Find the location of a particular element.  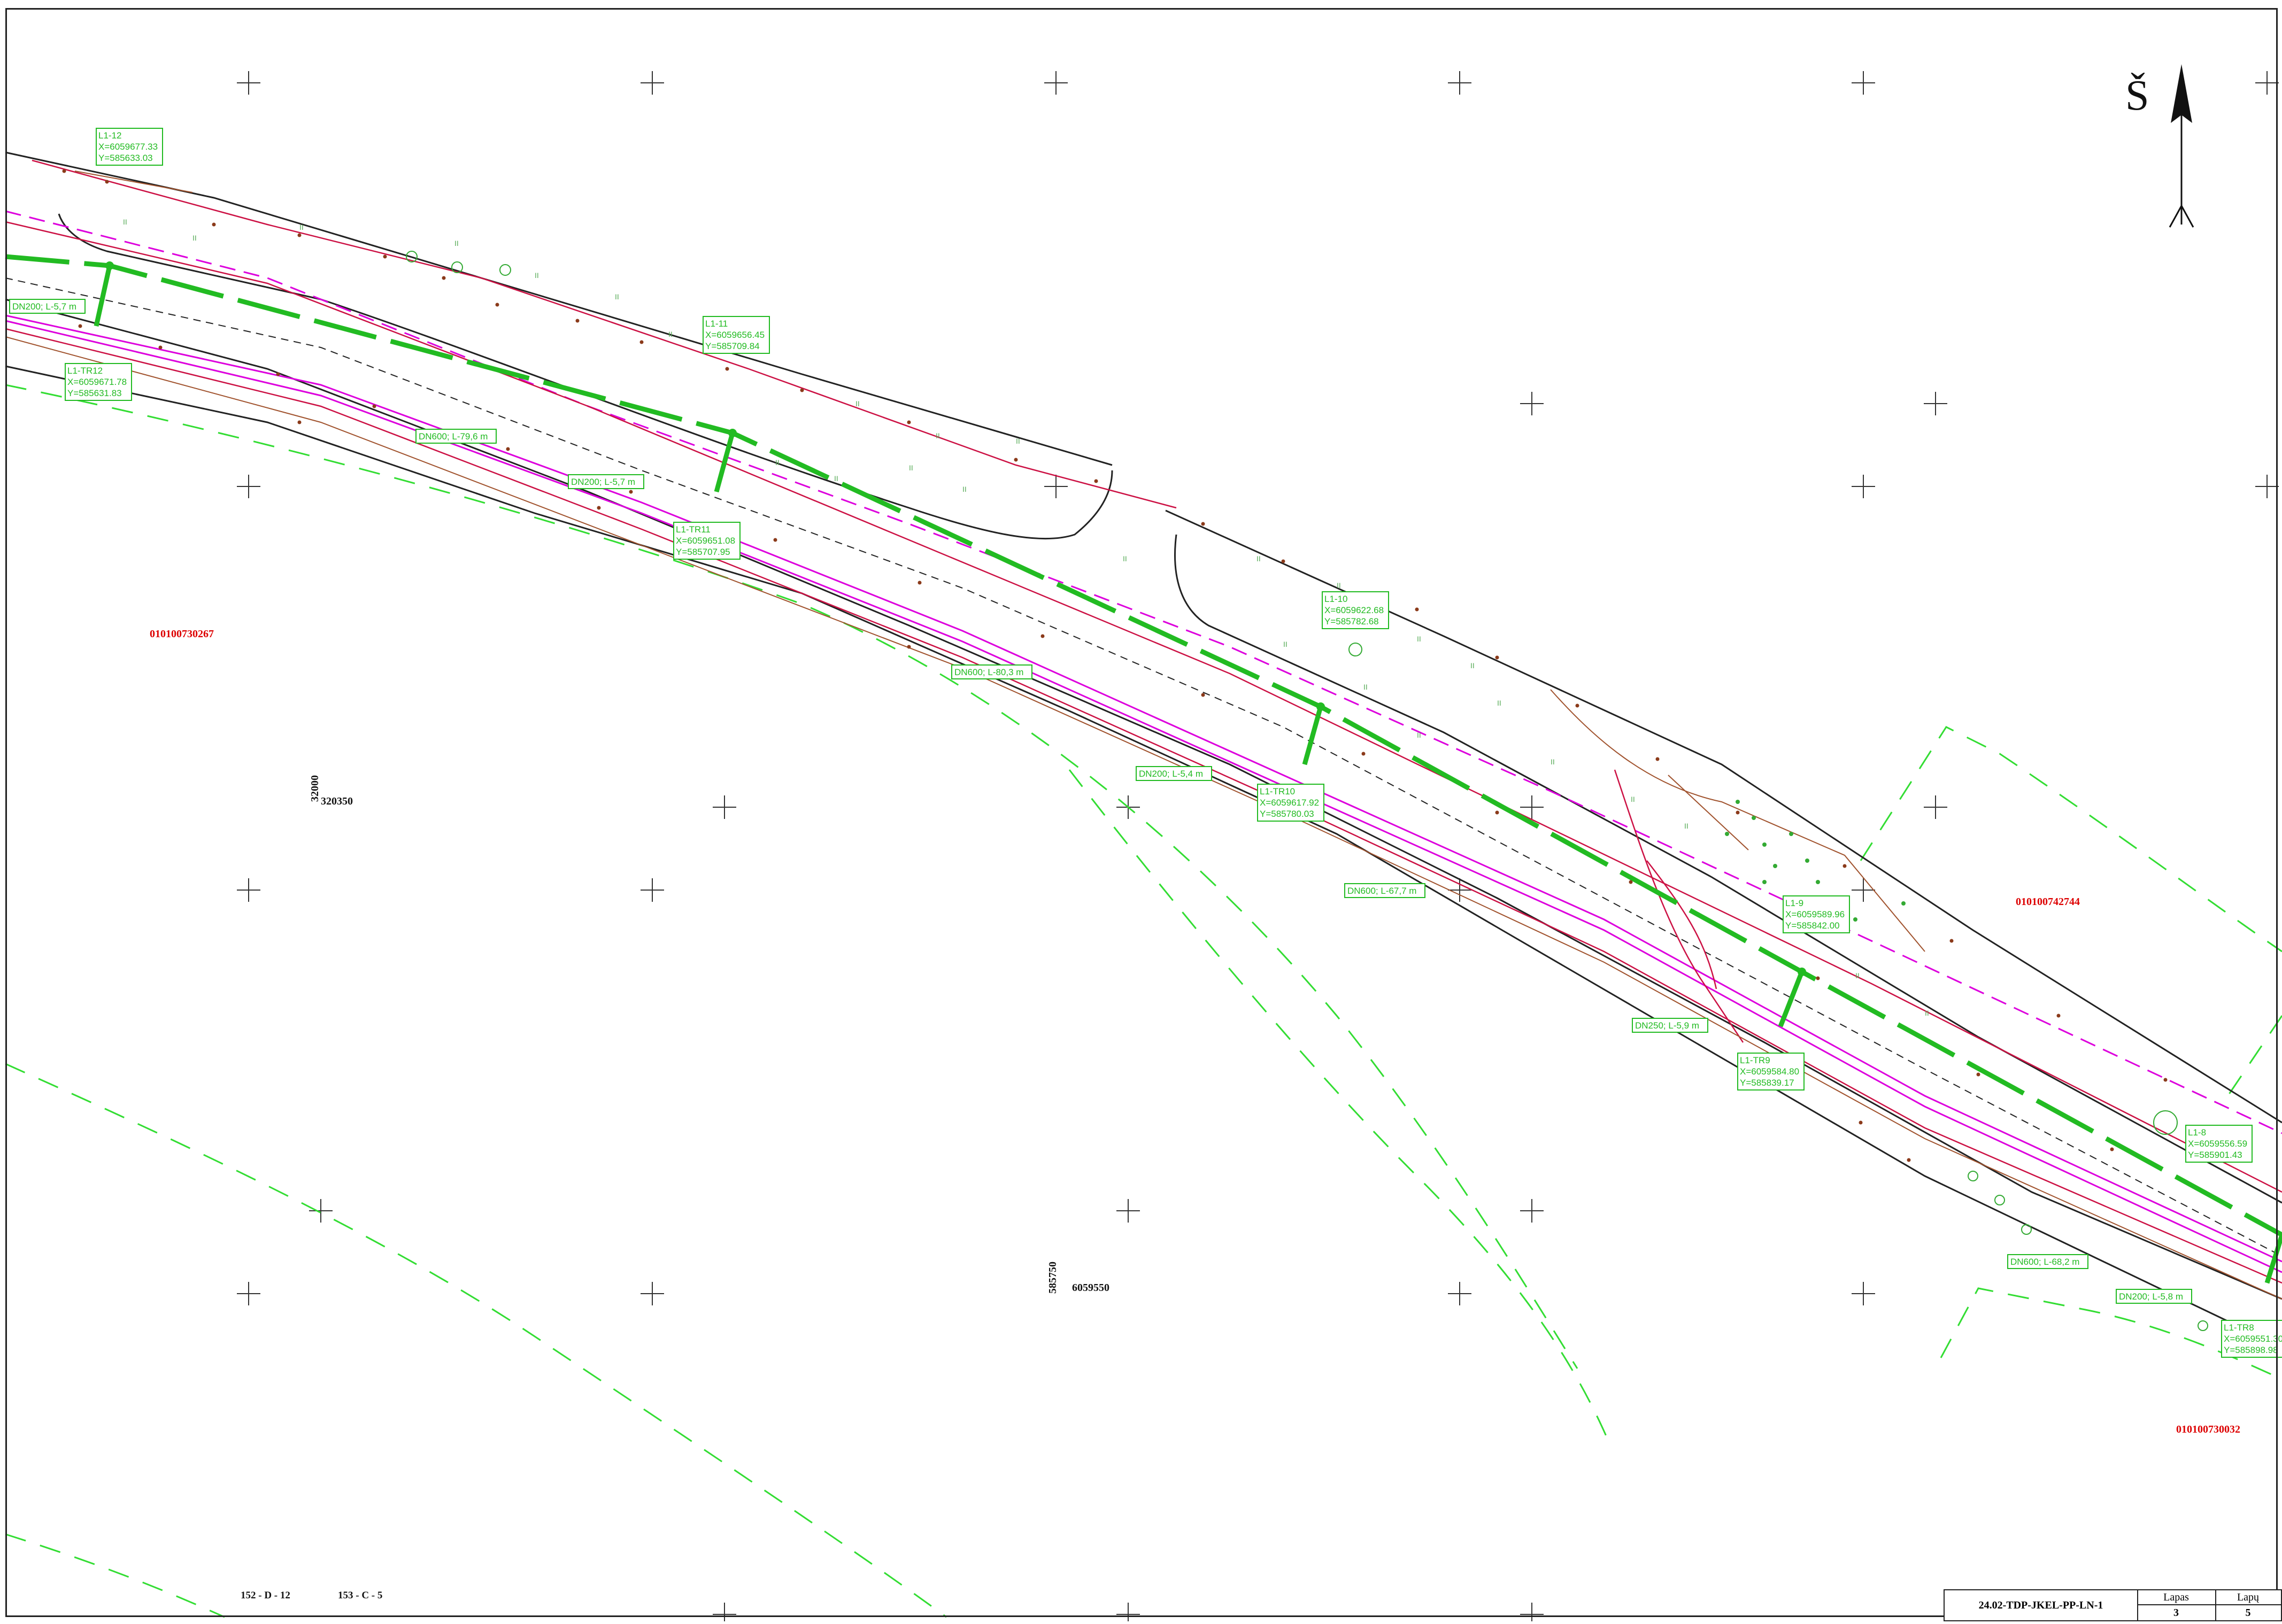

node-label-line: L1-10 is located at coordinates (1335, 599).